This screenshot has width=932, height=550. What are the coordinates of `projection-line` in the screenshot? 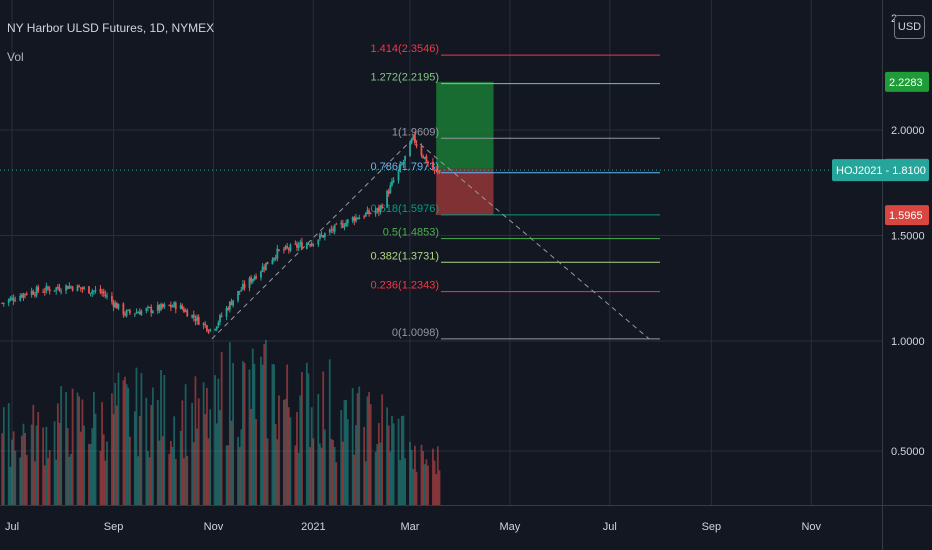 It's located at (531, 238).